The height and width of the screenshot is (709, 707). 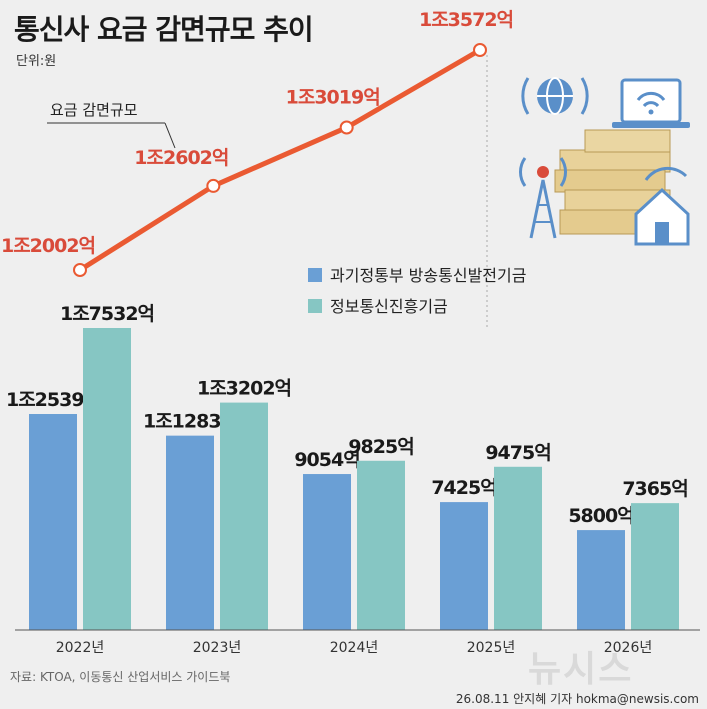 What do you see at coordinates (111, 125) in the screenshot?
I see `line-callout: 요금 감면규모` at bounding box center [111, 125].